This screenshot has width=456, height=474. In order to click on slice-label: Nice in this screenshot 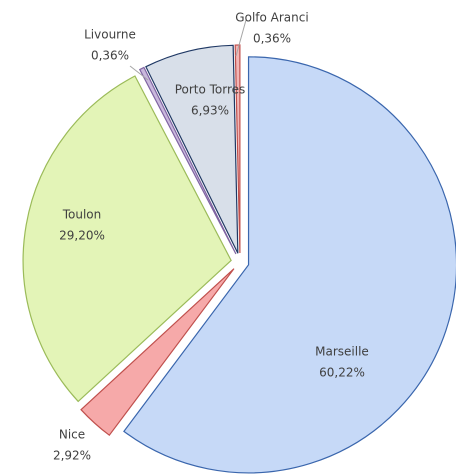, I will do `click(72, 435)`.